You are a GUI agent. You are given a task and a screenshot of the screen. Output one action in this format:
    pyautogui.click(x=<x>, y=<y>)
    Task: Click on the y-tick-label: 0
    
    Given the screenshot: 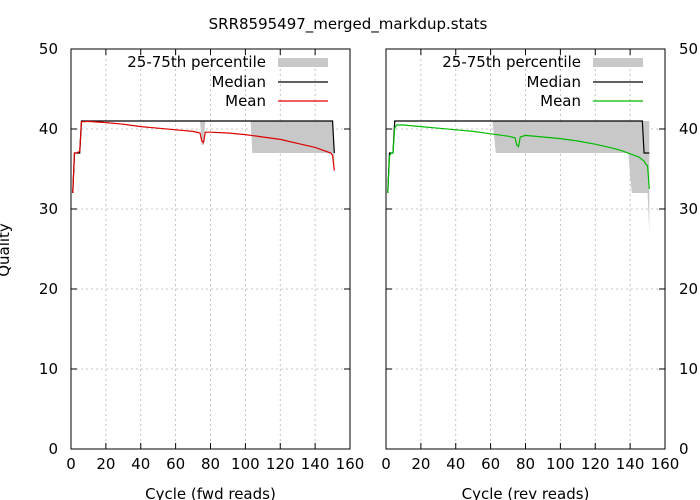 What is the action you would take?
    pyautogui.click(x=53, y=449)
    